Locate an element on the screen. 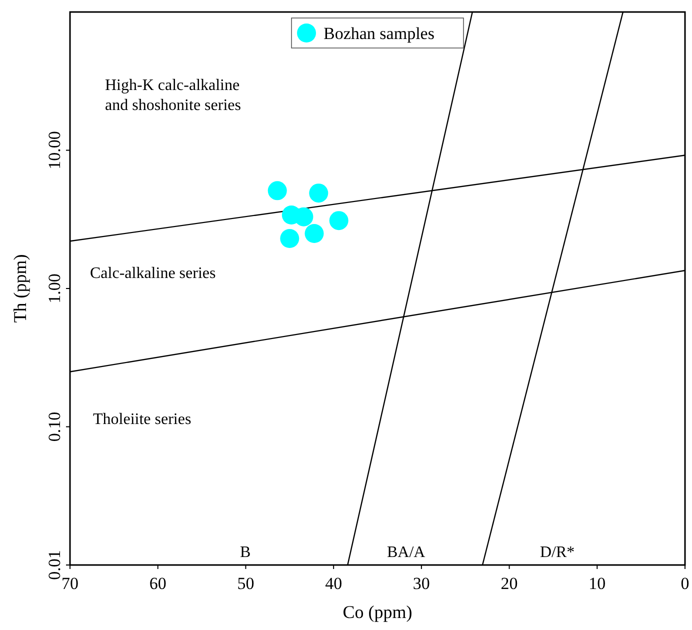  annotation: B is located at coordinates (245, 552).